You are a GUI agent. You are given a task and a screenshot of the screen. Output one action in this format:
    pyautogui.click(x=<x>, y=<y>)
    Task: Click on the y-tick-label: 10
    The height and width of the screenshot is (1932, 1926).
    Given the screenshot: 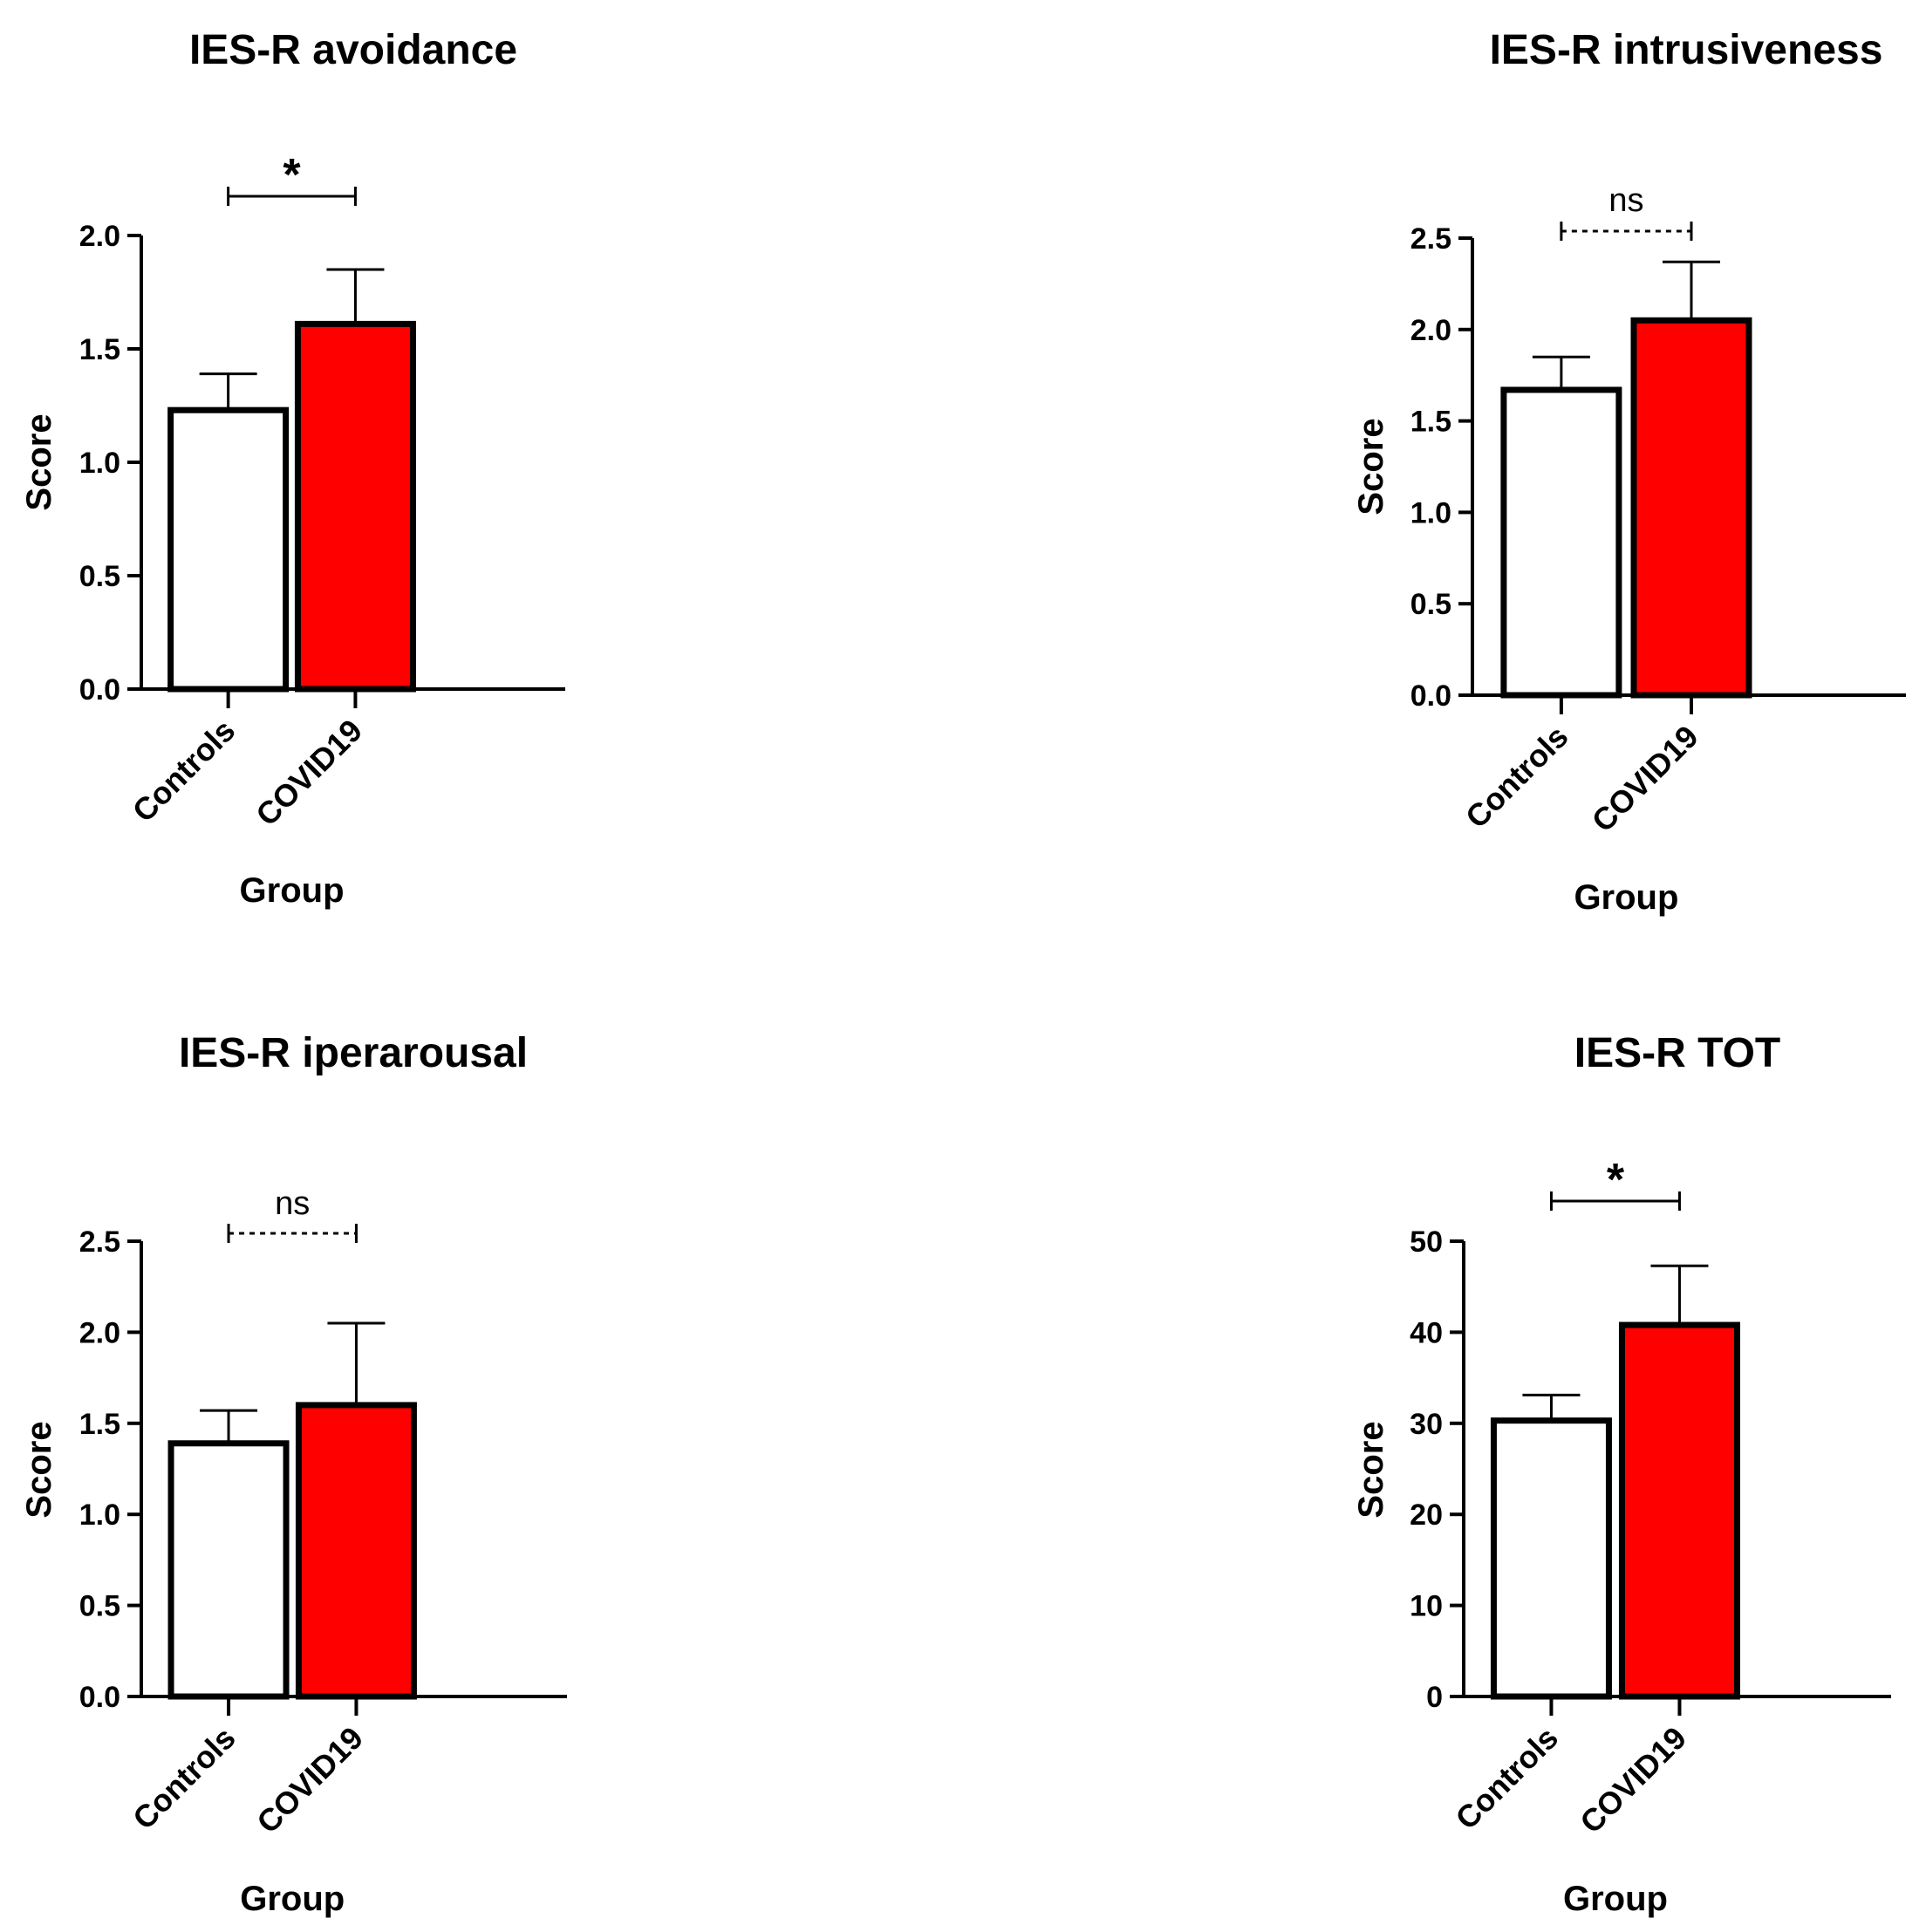 What is the action you would take?
    pyautogui.click(x=1426, y=1606)
    